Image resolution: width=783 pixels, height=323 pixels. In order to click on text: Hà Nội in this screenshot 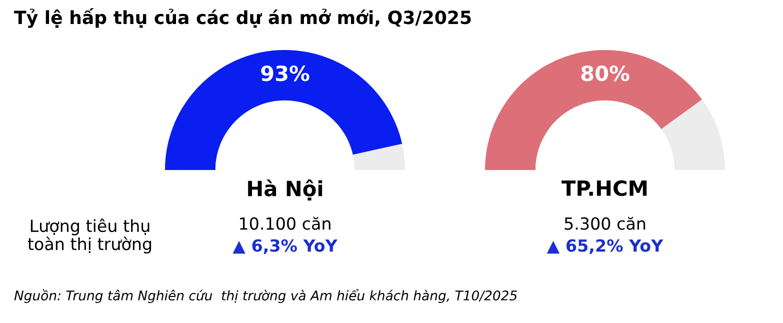, I will do `click(285, 190)`.